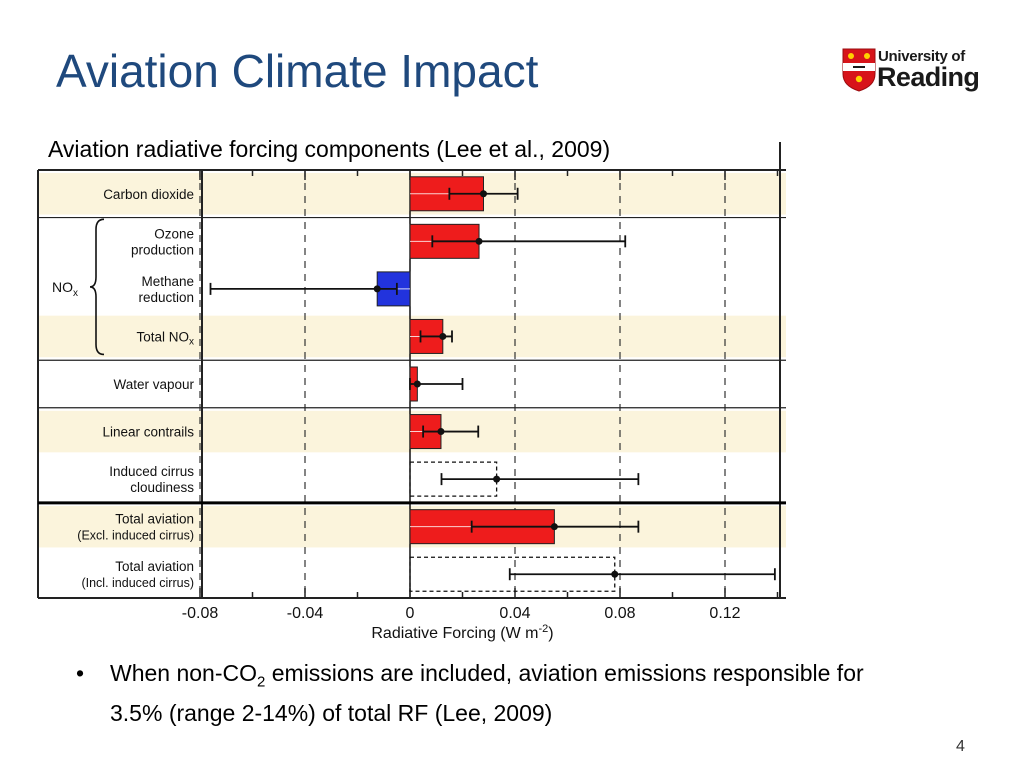 Image resolution: width=1024 pixels, height=768 pixels. I want to click on x-tick-label: -0.04, so click(305, 613).